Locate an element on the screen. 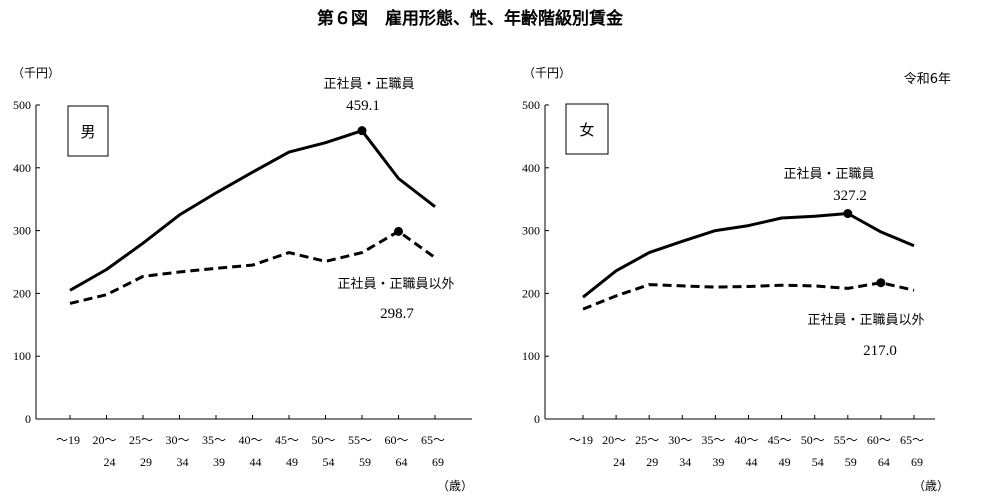 The height and width of the screenshot is (500, 991). figure-title: 第６図 雇用形態、性、年齢階級別賃金 is located at coordinates (470, 18).